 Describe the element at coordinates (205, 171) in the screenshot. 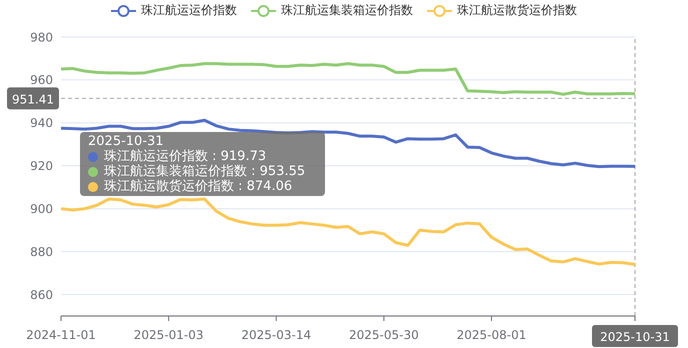

I see `annotation: 珠江航运集装箱运价指数 : 953.55` at that location.